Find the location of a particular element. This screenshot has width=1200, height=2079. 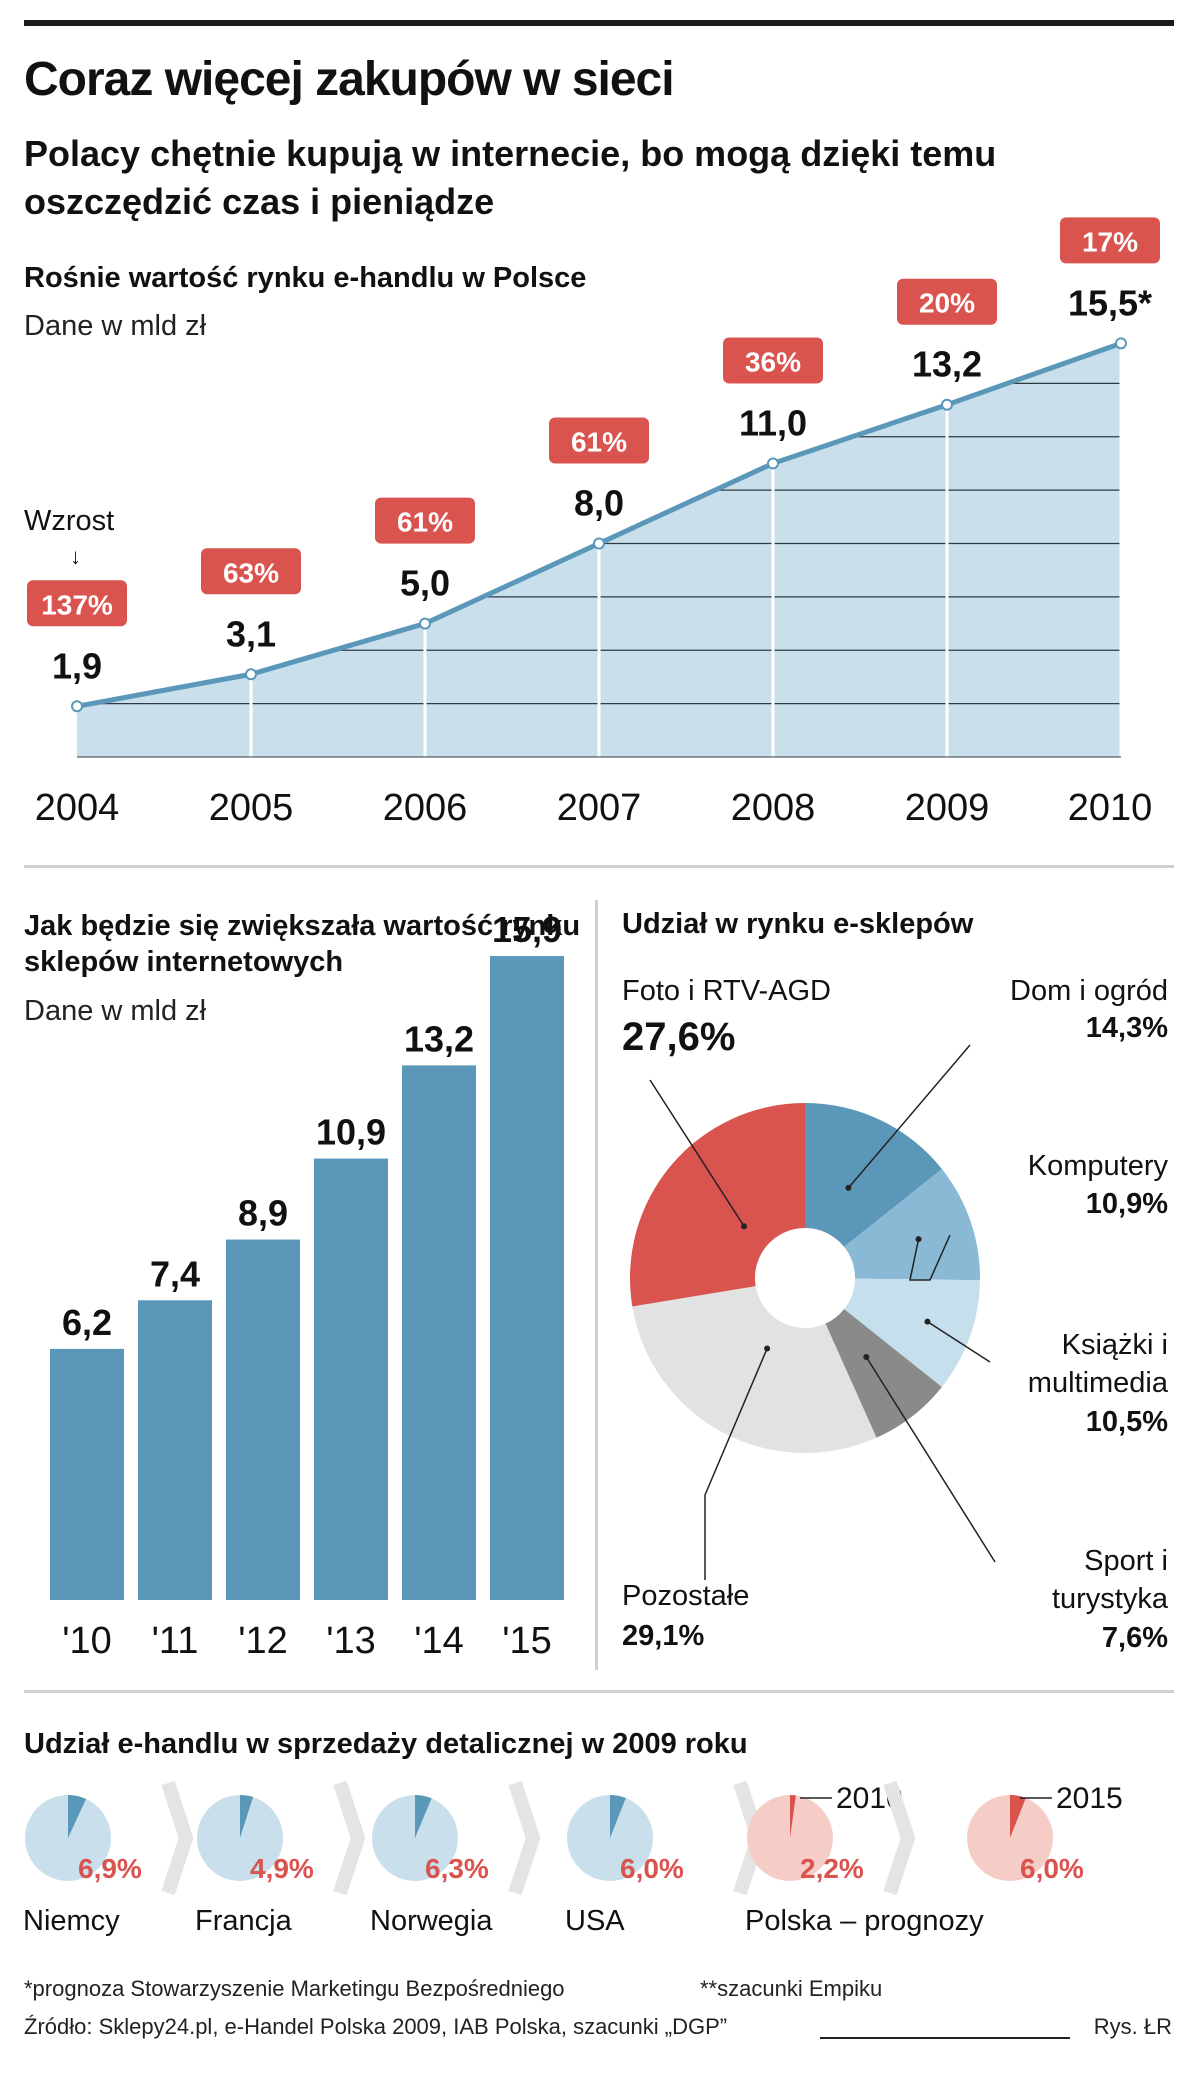

bar-category-label: '11 is located at coordinates (175, 1641).